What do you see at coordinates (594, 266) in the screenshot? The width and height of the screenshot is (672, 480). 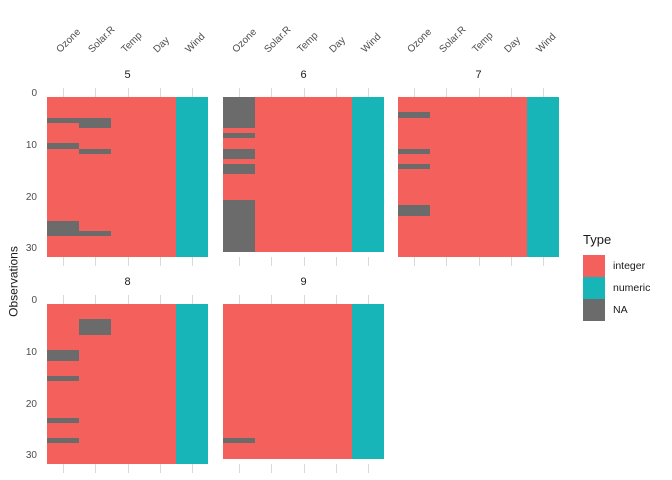 I see `legend-swatch-integer` at bounding box center [594, 266].